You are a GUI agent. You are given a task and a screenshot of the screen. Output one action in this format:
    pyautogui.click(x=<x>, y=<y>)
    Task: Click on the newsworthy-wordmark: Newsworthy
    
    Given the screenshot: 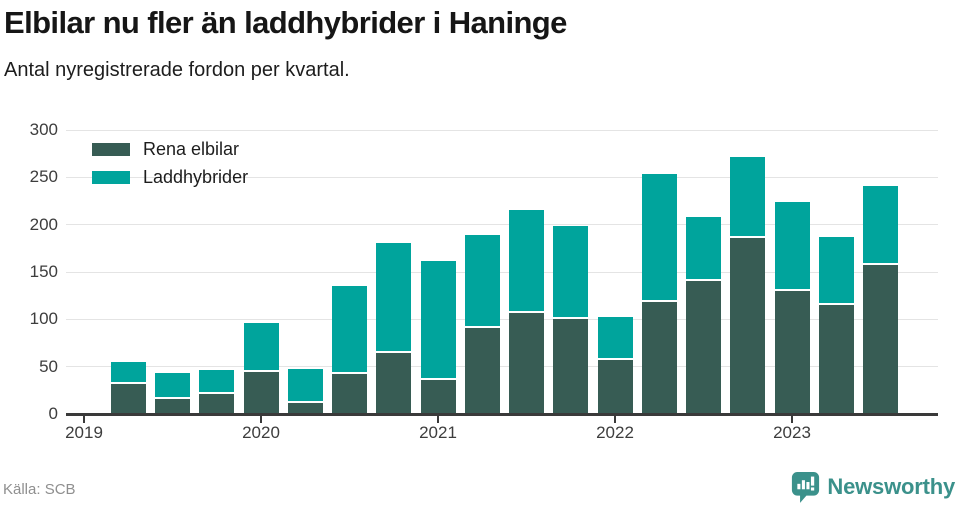 What is the action you would take?
    pyautogui.click(x=891, y=486)
    